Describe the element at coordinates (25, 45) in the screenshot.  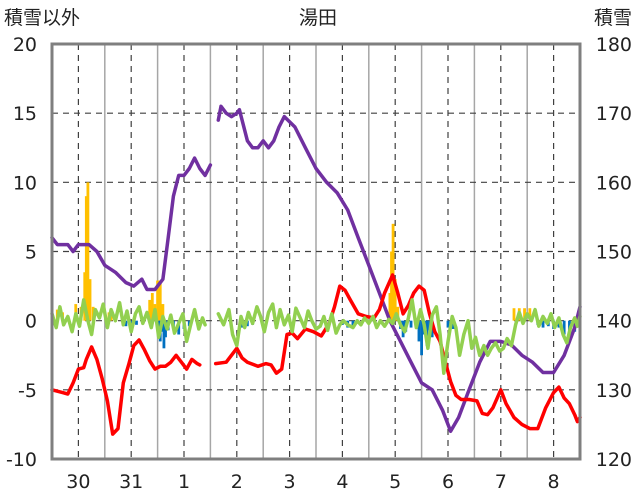
I see `left-tick-label: 20` at that location.